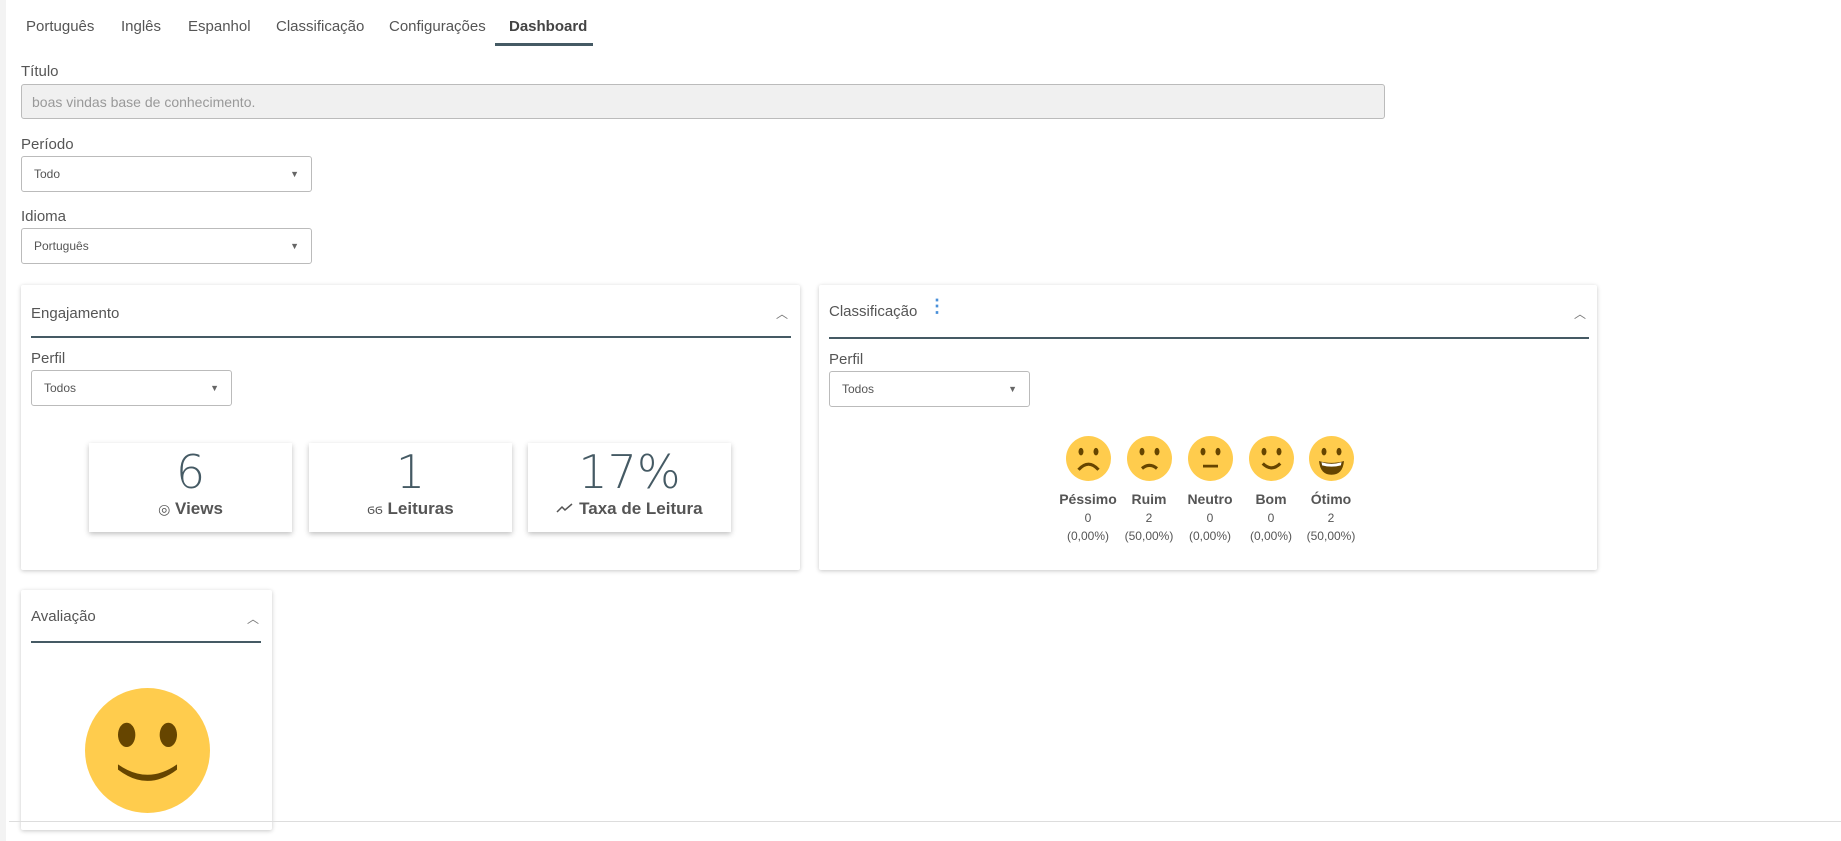 This screenshot has height=841, width=1841. Describe the element at coordinates (375, 509) in the screenshot. I see `glasses-icon: ϭϭ` at that location.